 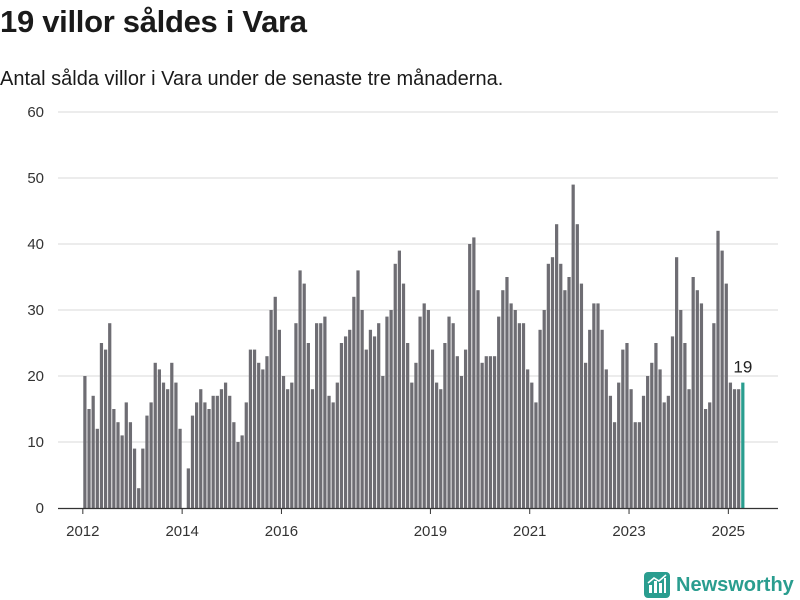 I want to click on x-tick-label: 2025, so click(x=728, y=531).